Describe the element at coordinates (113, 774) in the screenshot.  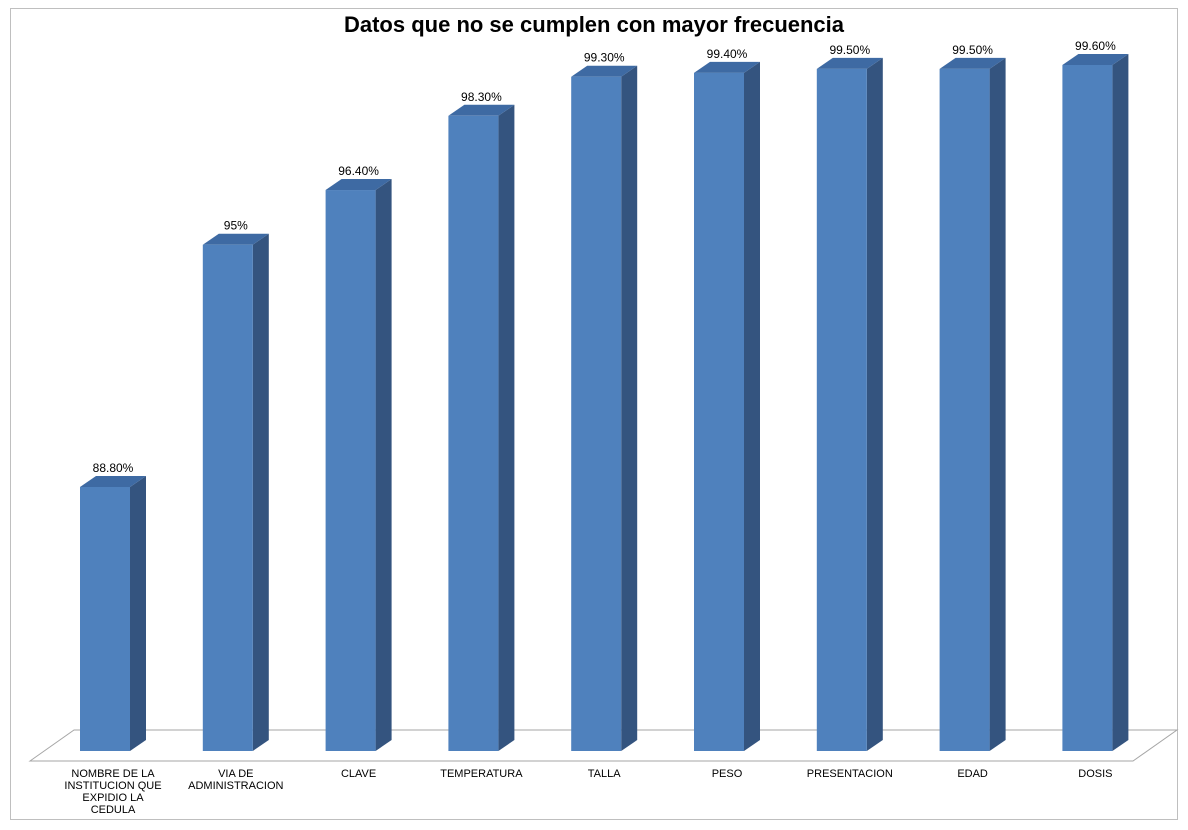
I see `category-label-line: NOMBRE DE LA` at that location.